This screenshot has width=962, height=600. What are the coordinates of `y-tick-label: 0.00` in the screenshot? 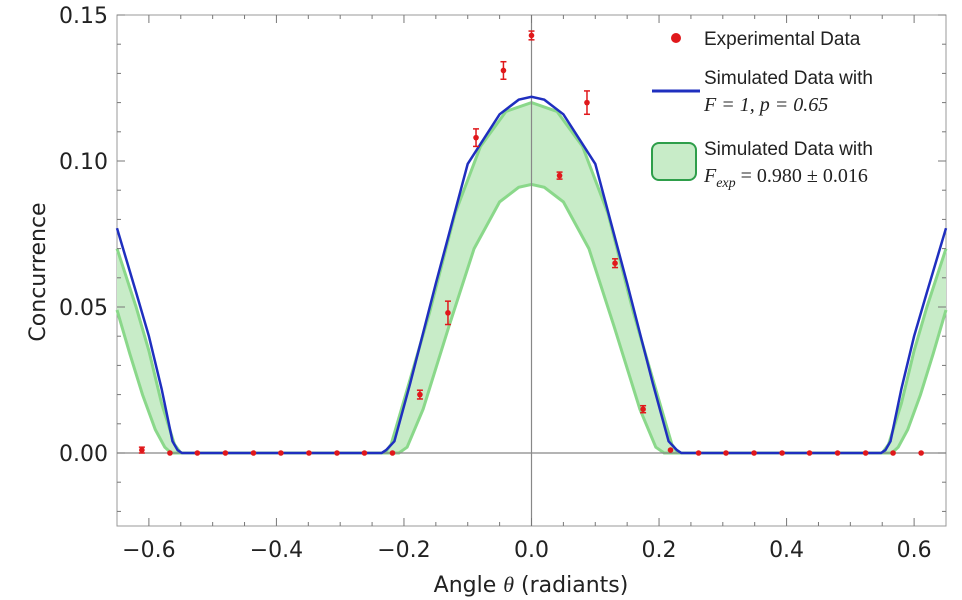 It's located at (83, 454).